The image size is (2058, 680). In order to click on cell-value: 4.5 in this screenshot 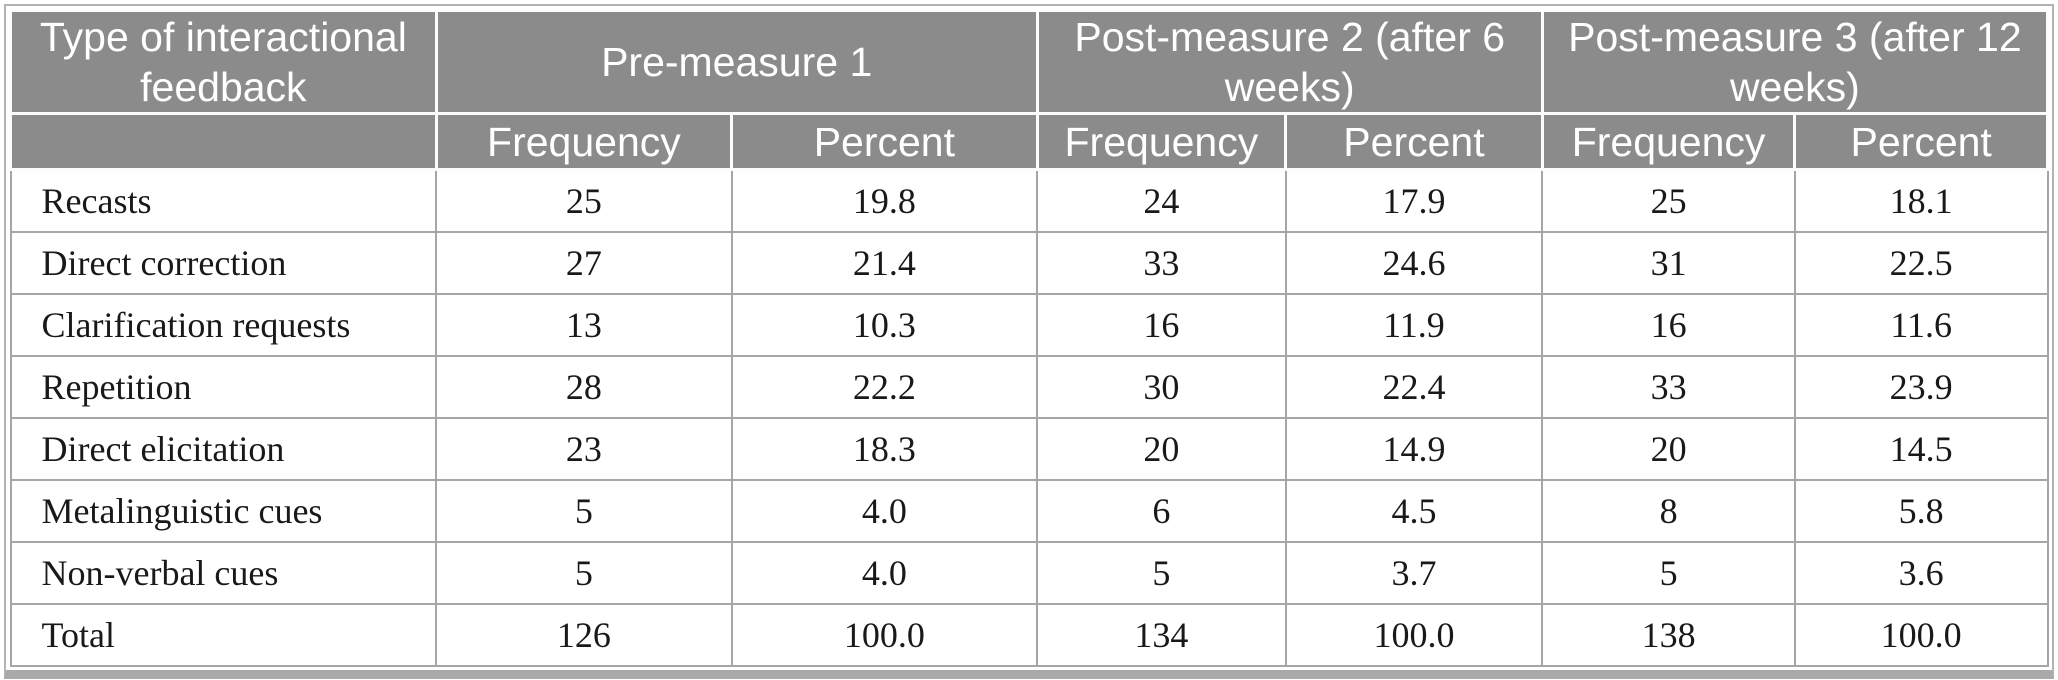, I will do `click(1414, 510)`.